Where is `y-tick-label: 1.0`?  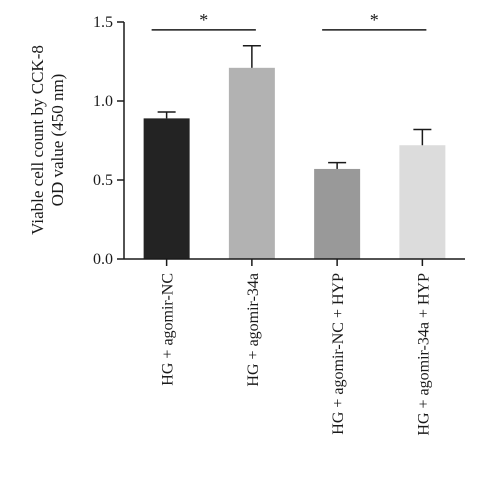
y-tick-label: 1.0 is located at coordinates (103, 101).